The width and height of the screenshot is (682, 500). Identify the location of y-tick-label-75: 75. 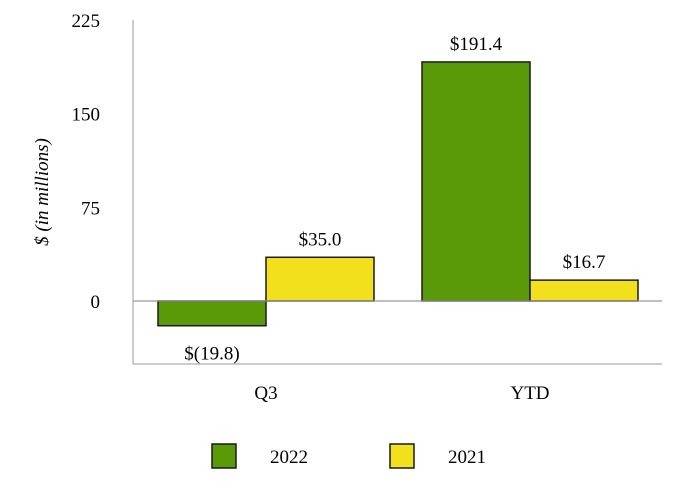
(90, 208).